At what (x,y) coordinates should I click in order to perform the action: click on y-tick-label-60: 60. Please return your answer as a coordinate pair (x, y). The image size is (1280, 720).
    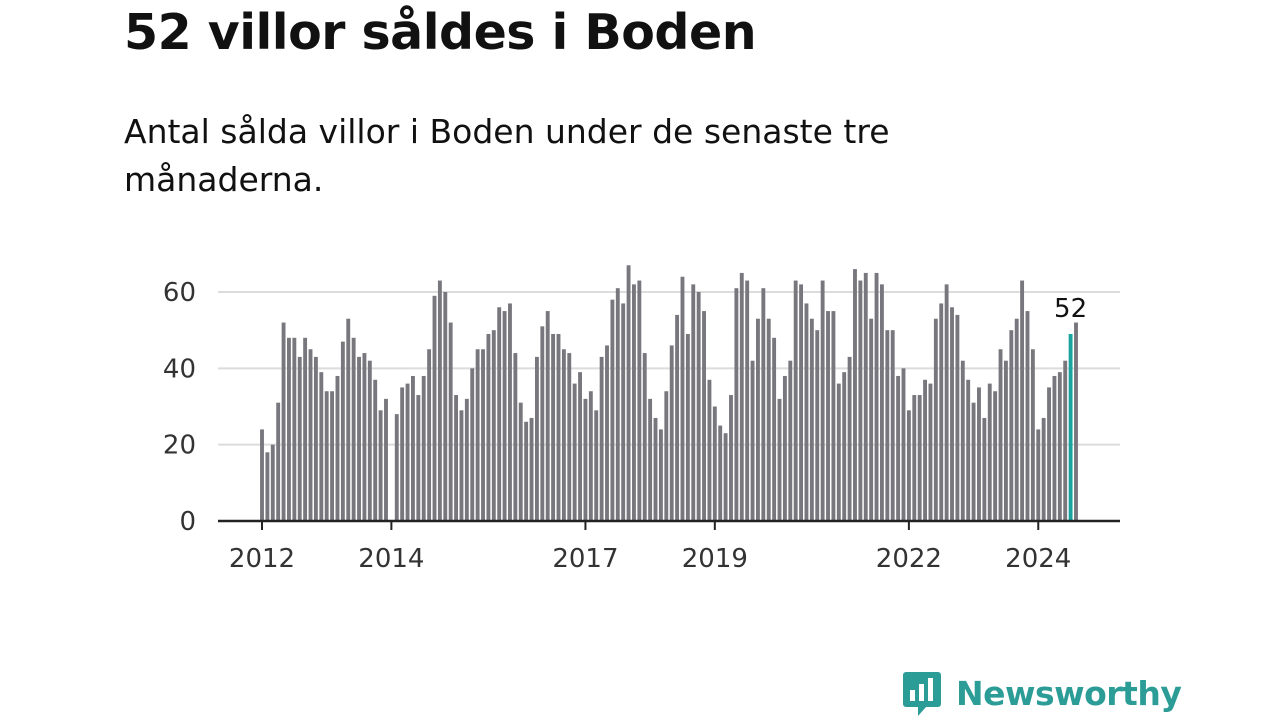
    Looking at the image, I should click on (179, 293).